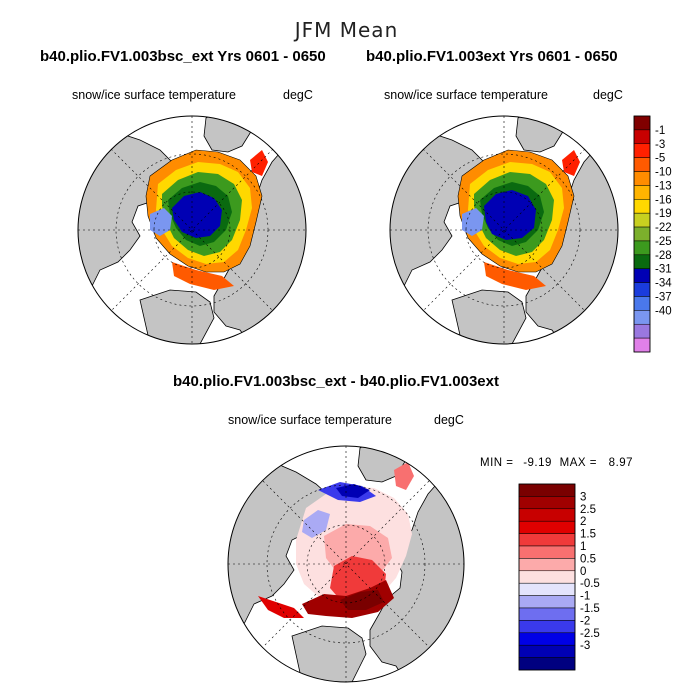 This screenshot has width=693, height=693. Describe the element at coordinates (663, 200) in the screenshot. I see `colorbar-tick-label: -16` at that location.